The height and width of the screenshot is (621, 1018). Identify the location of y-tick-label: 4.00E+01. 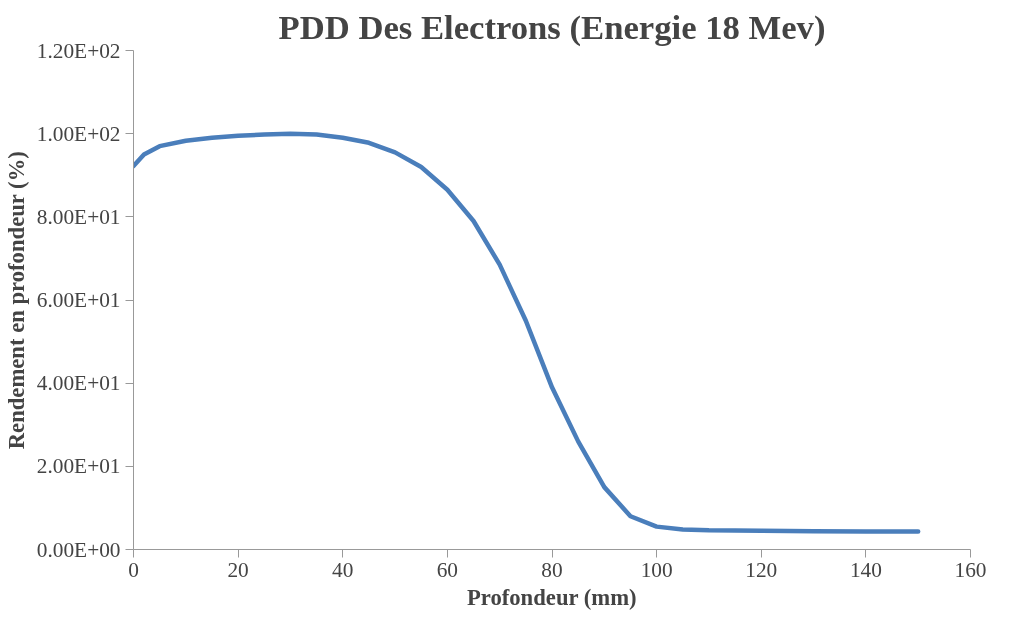
(78, 383).